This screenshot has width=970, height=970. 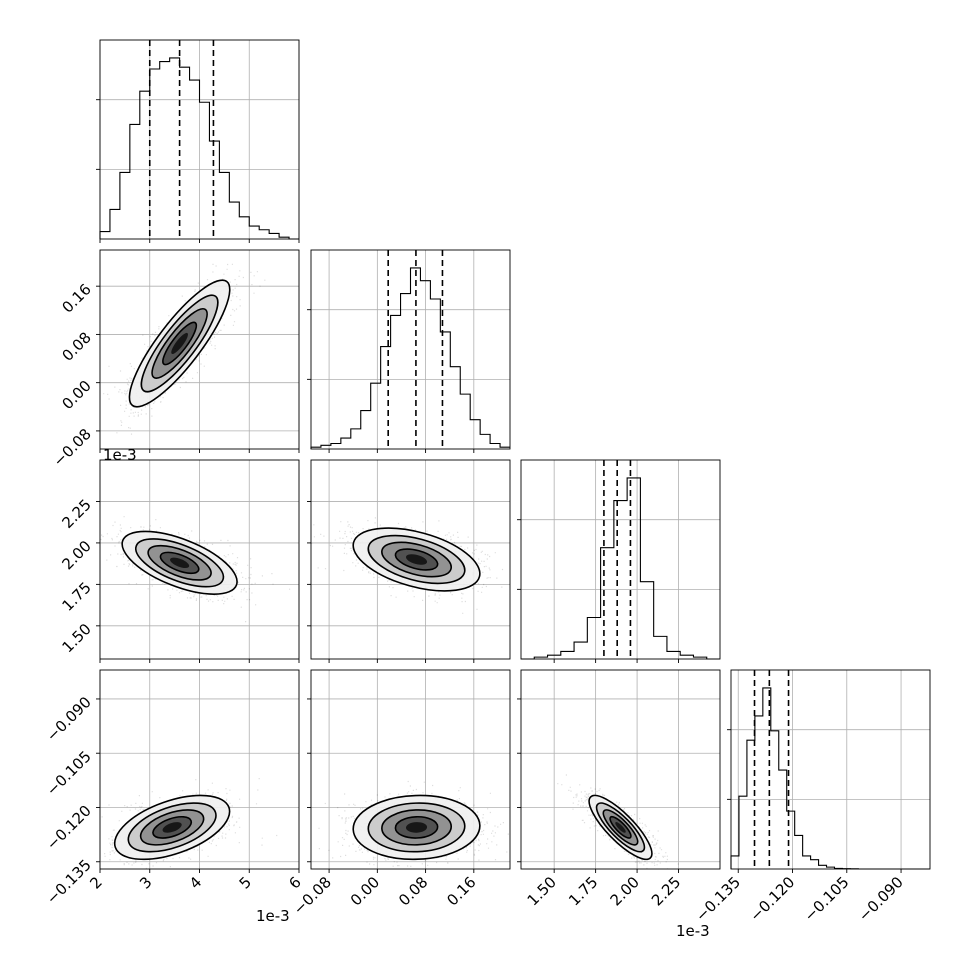 What do you see at coordinates (72, 447) in the screenshot?
I see `y-tick-label: −0.08` at bounding box center [72, 447].